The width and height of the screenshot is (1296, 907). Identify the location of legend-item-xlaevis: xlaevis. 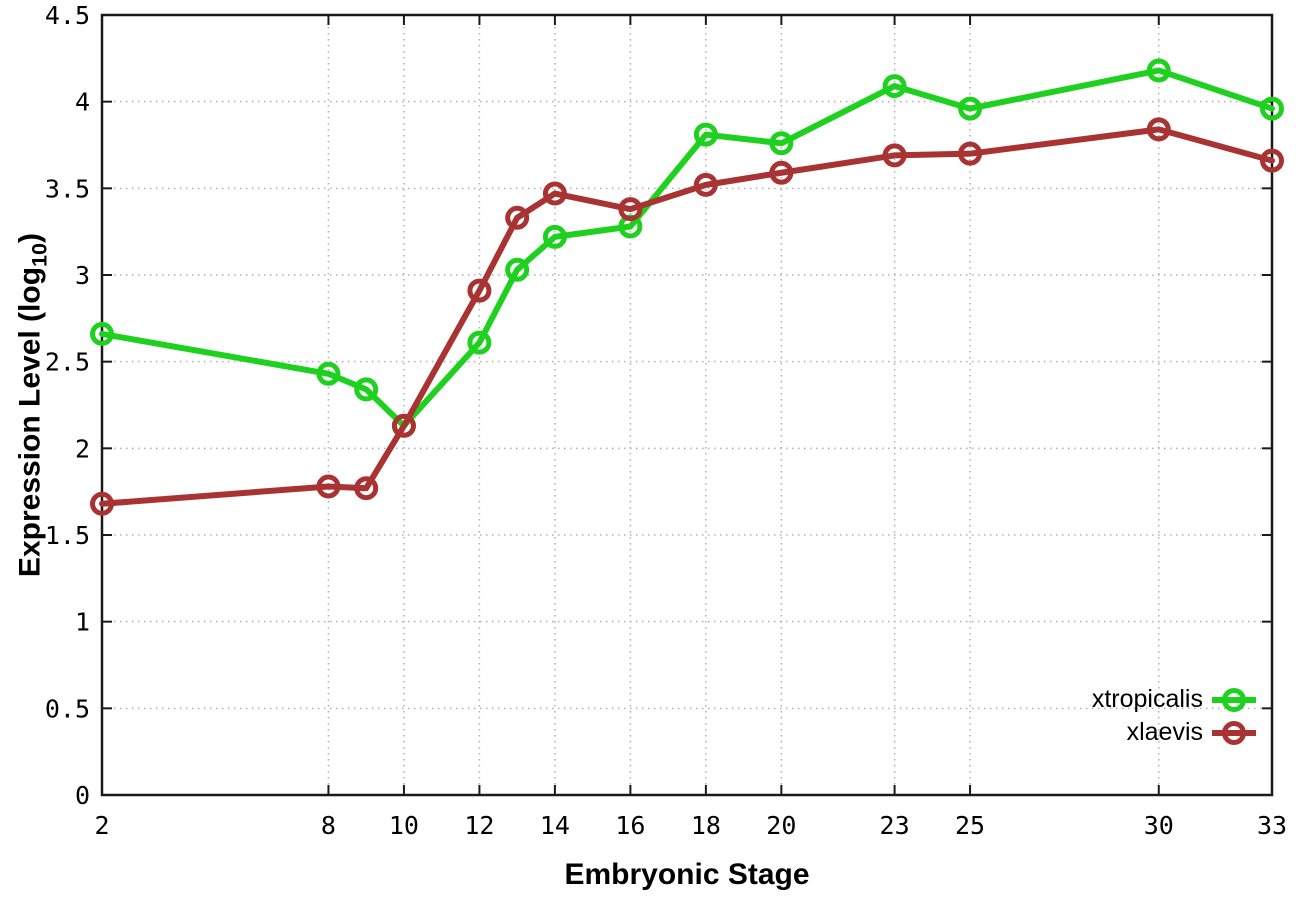
(1191, 732).